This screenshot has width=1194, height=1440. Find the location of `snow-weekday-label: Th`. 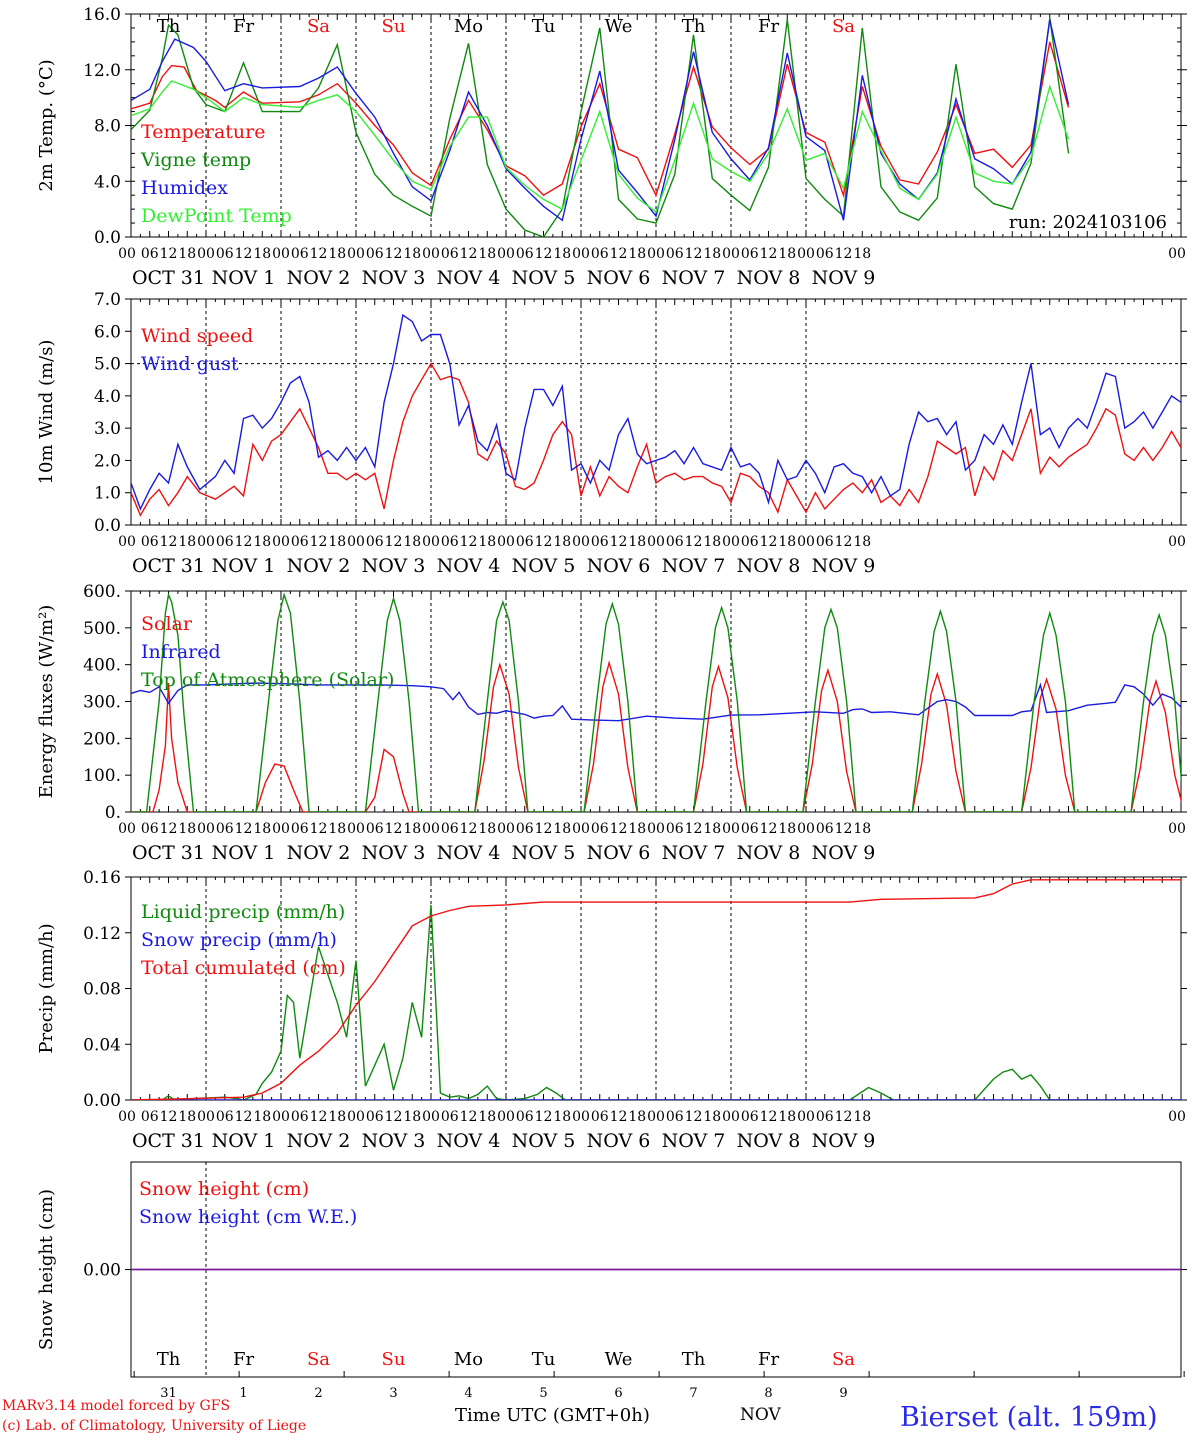

snow-weekday-label: Th is located at coordinates (169, 1359).